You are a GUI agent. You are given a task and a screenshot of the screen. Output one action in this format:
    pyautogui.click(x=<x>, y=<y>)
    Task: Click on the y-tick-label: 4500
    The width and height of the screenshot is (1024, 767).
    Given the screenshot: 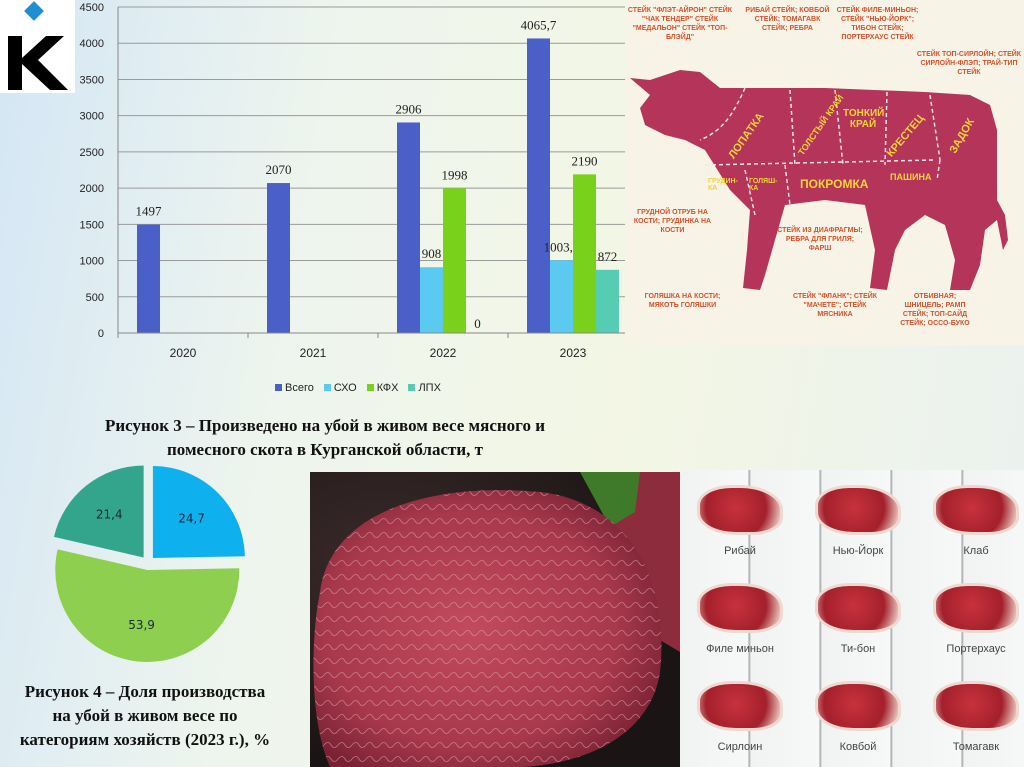 What is the action you would take?
    pyautogui.click(x=92, y=8)
    